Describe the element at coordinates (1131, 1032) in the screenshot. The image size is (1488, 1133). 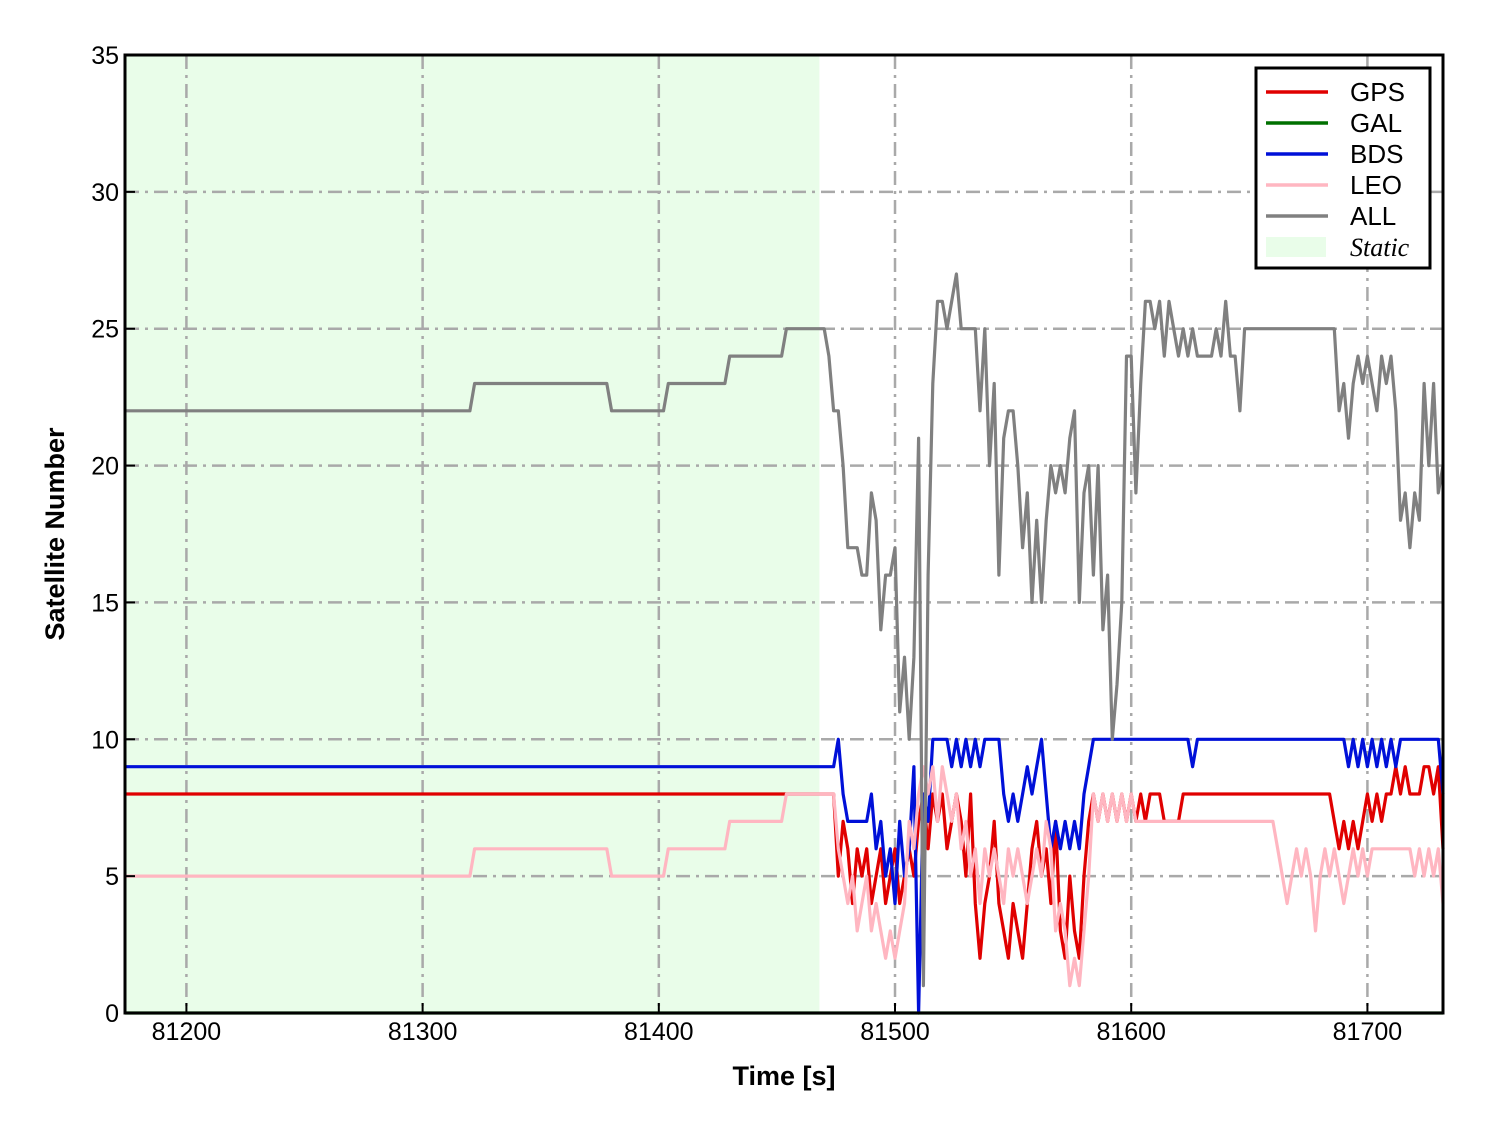
I see `x-tick-label: 81600` at that location.